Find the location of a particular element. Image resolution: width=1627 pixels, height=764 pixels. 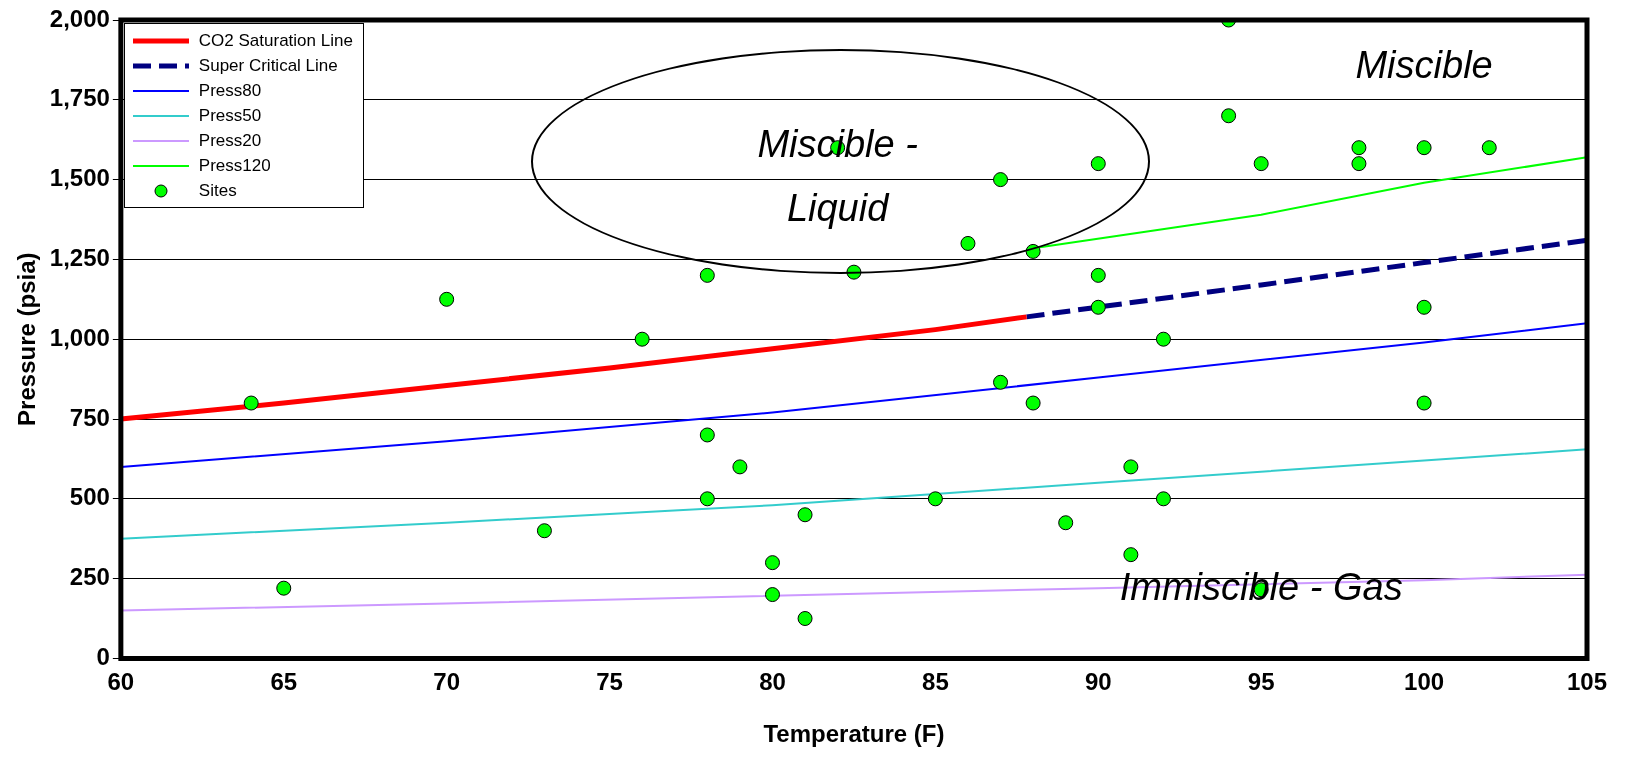

legend-label: Press20 is located at coordinates (230, 140).